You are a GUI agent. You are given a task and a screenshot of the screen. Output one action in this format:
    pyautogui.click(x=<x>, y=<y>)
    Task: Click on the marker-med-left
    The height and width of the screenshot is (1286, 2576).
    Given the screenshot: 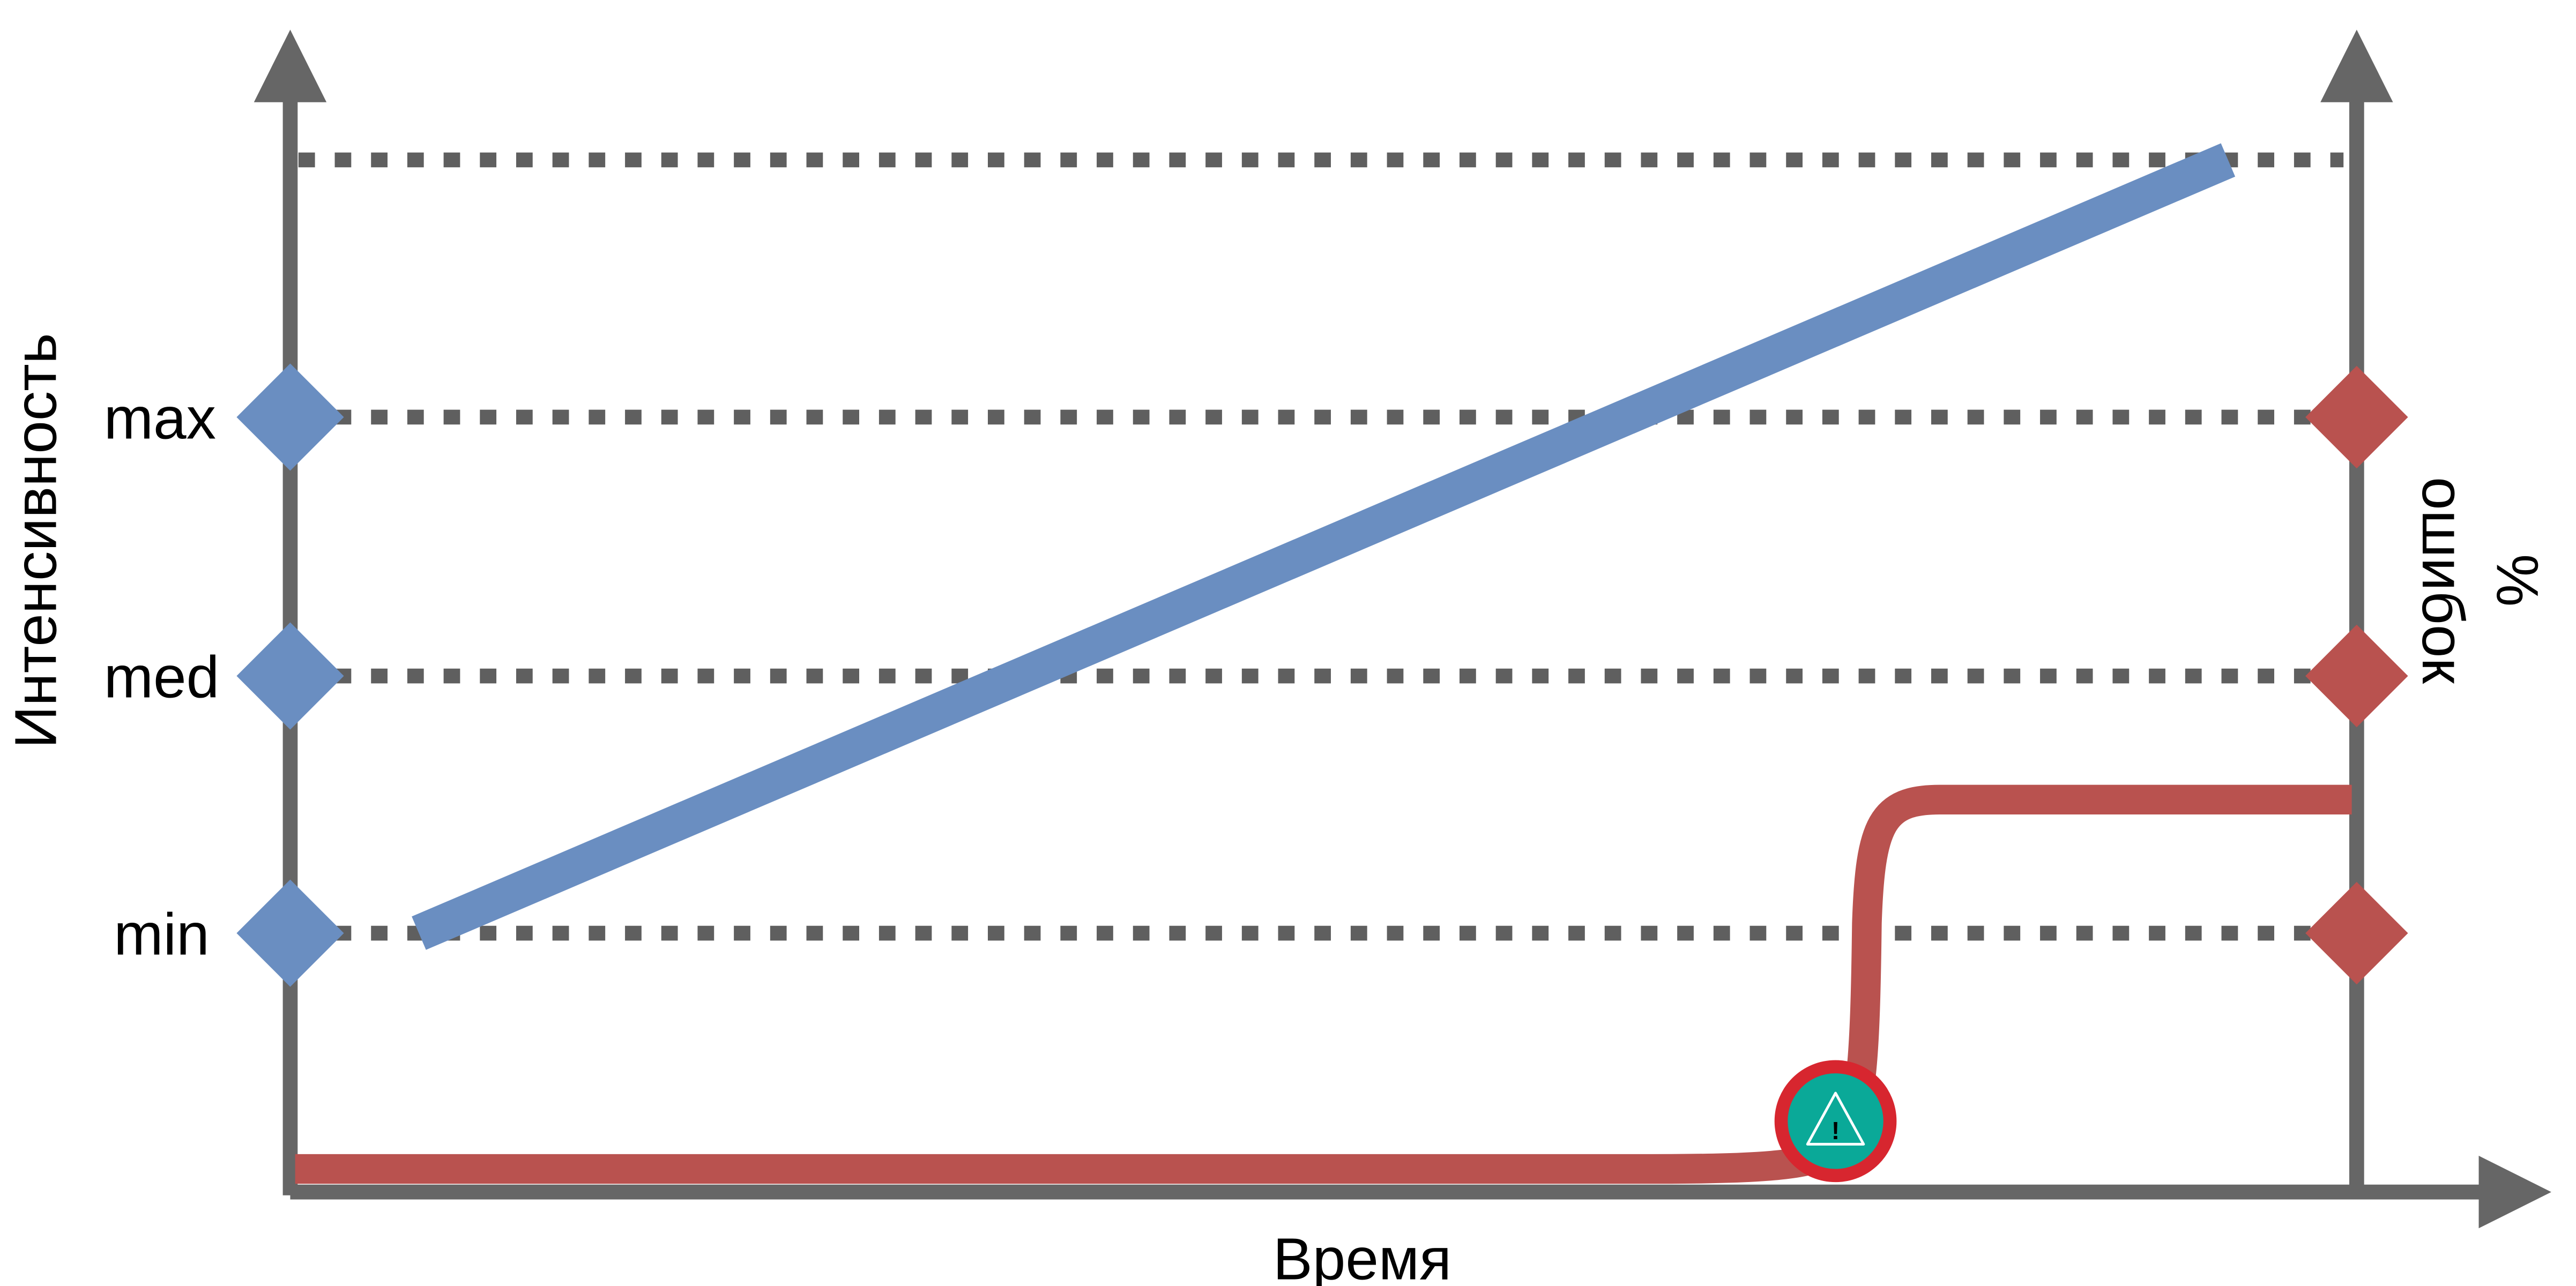 What is the action you would take?
    pyautogui.click(x=290, y=676)
    